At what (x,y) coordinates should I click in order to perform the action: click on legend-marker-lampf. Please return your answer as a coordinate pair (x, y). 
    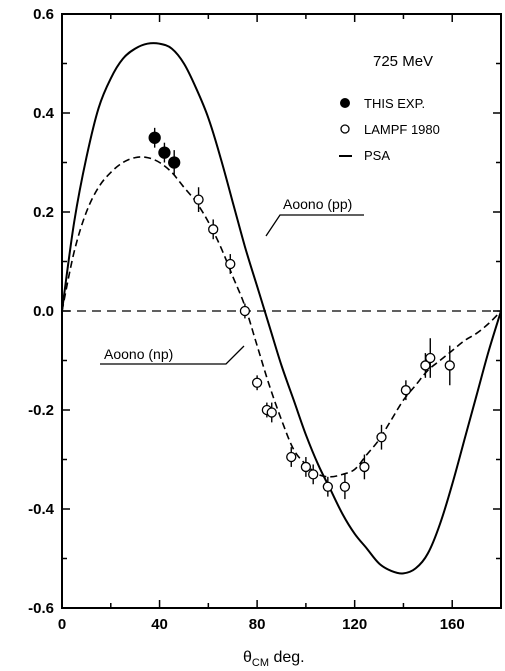
    Looking at the image, I should click on (345, 129).